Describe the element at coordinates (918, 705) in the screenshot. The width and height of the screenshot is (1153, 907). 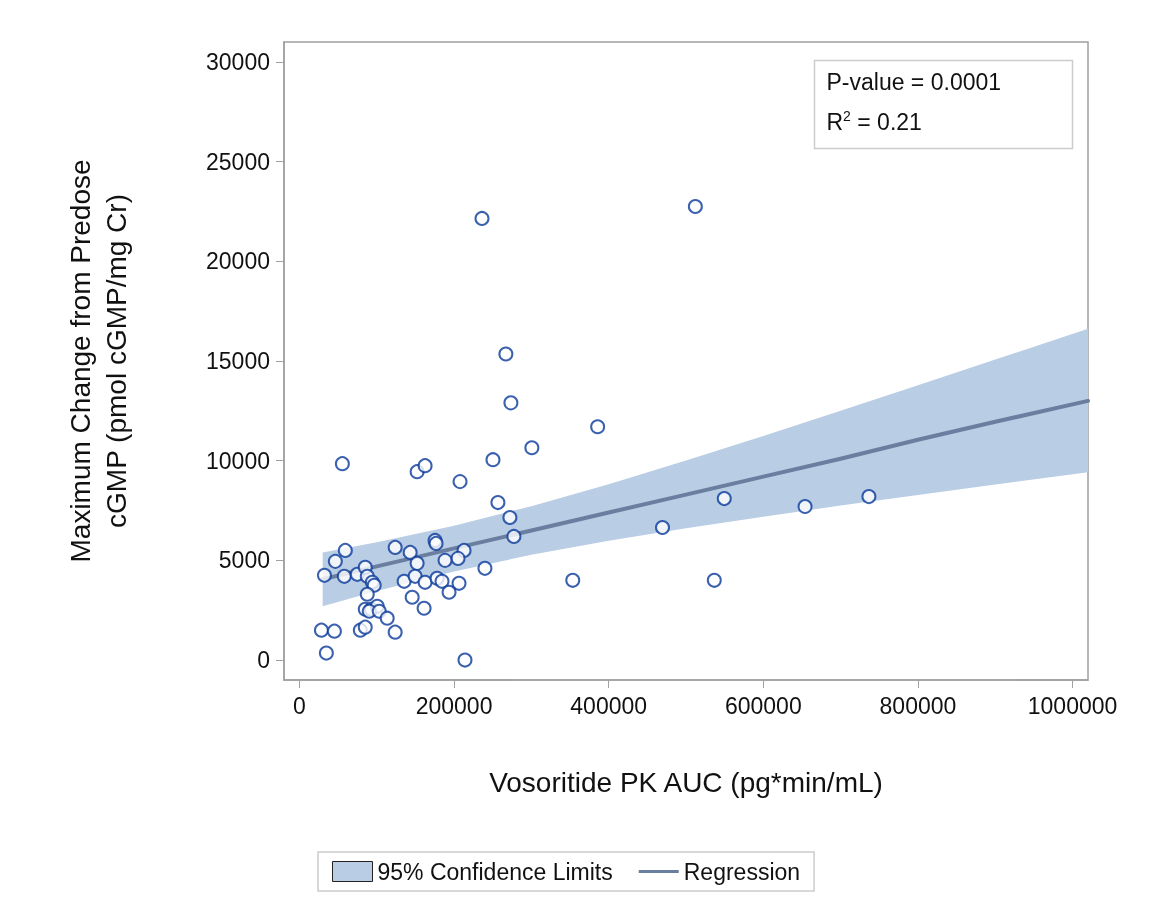
I see `x-tick-label: 800000` at that location.